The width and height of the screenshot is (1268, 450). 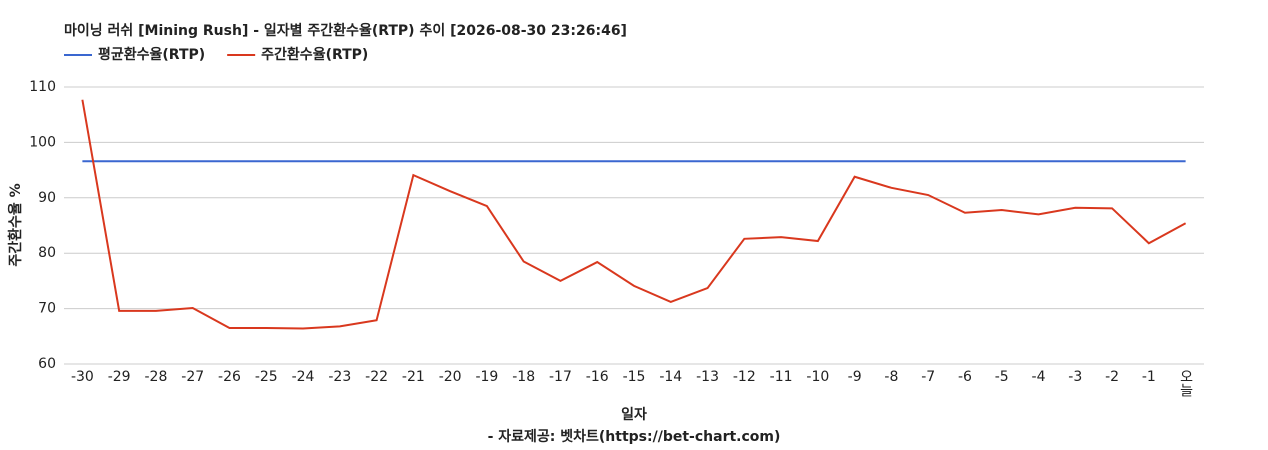 I want to click on legend-label: 평균환수율(RTP), so click(x=151, y=54).